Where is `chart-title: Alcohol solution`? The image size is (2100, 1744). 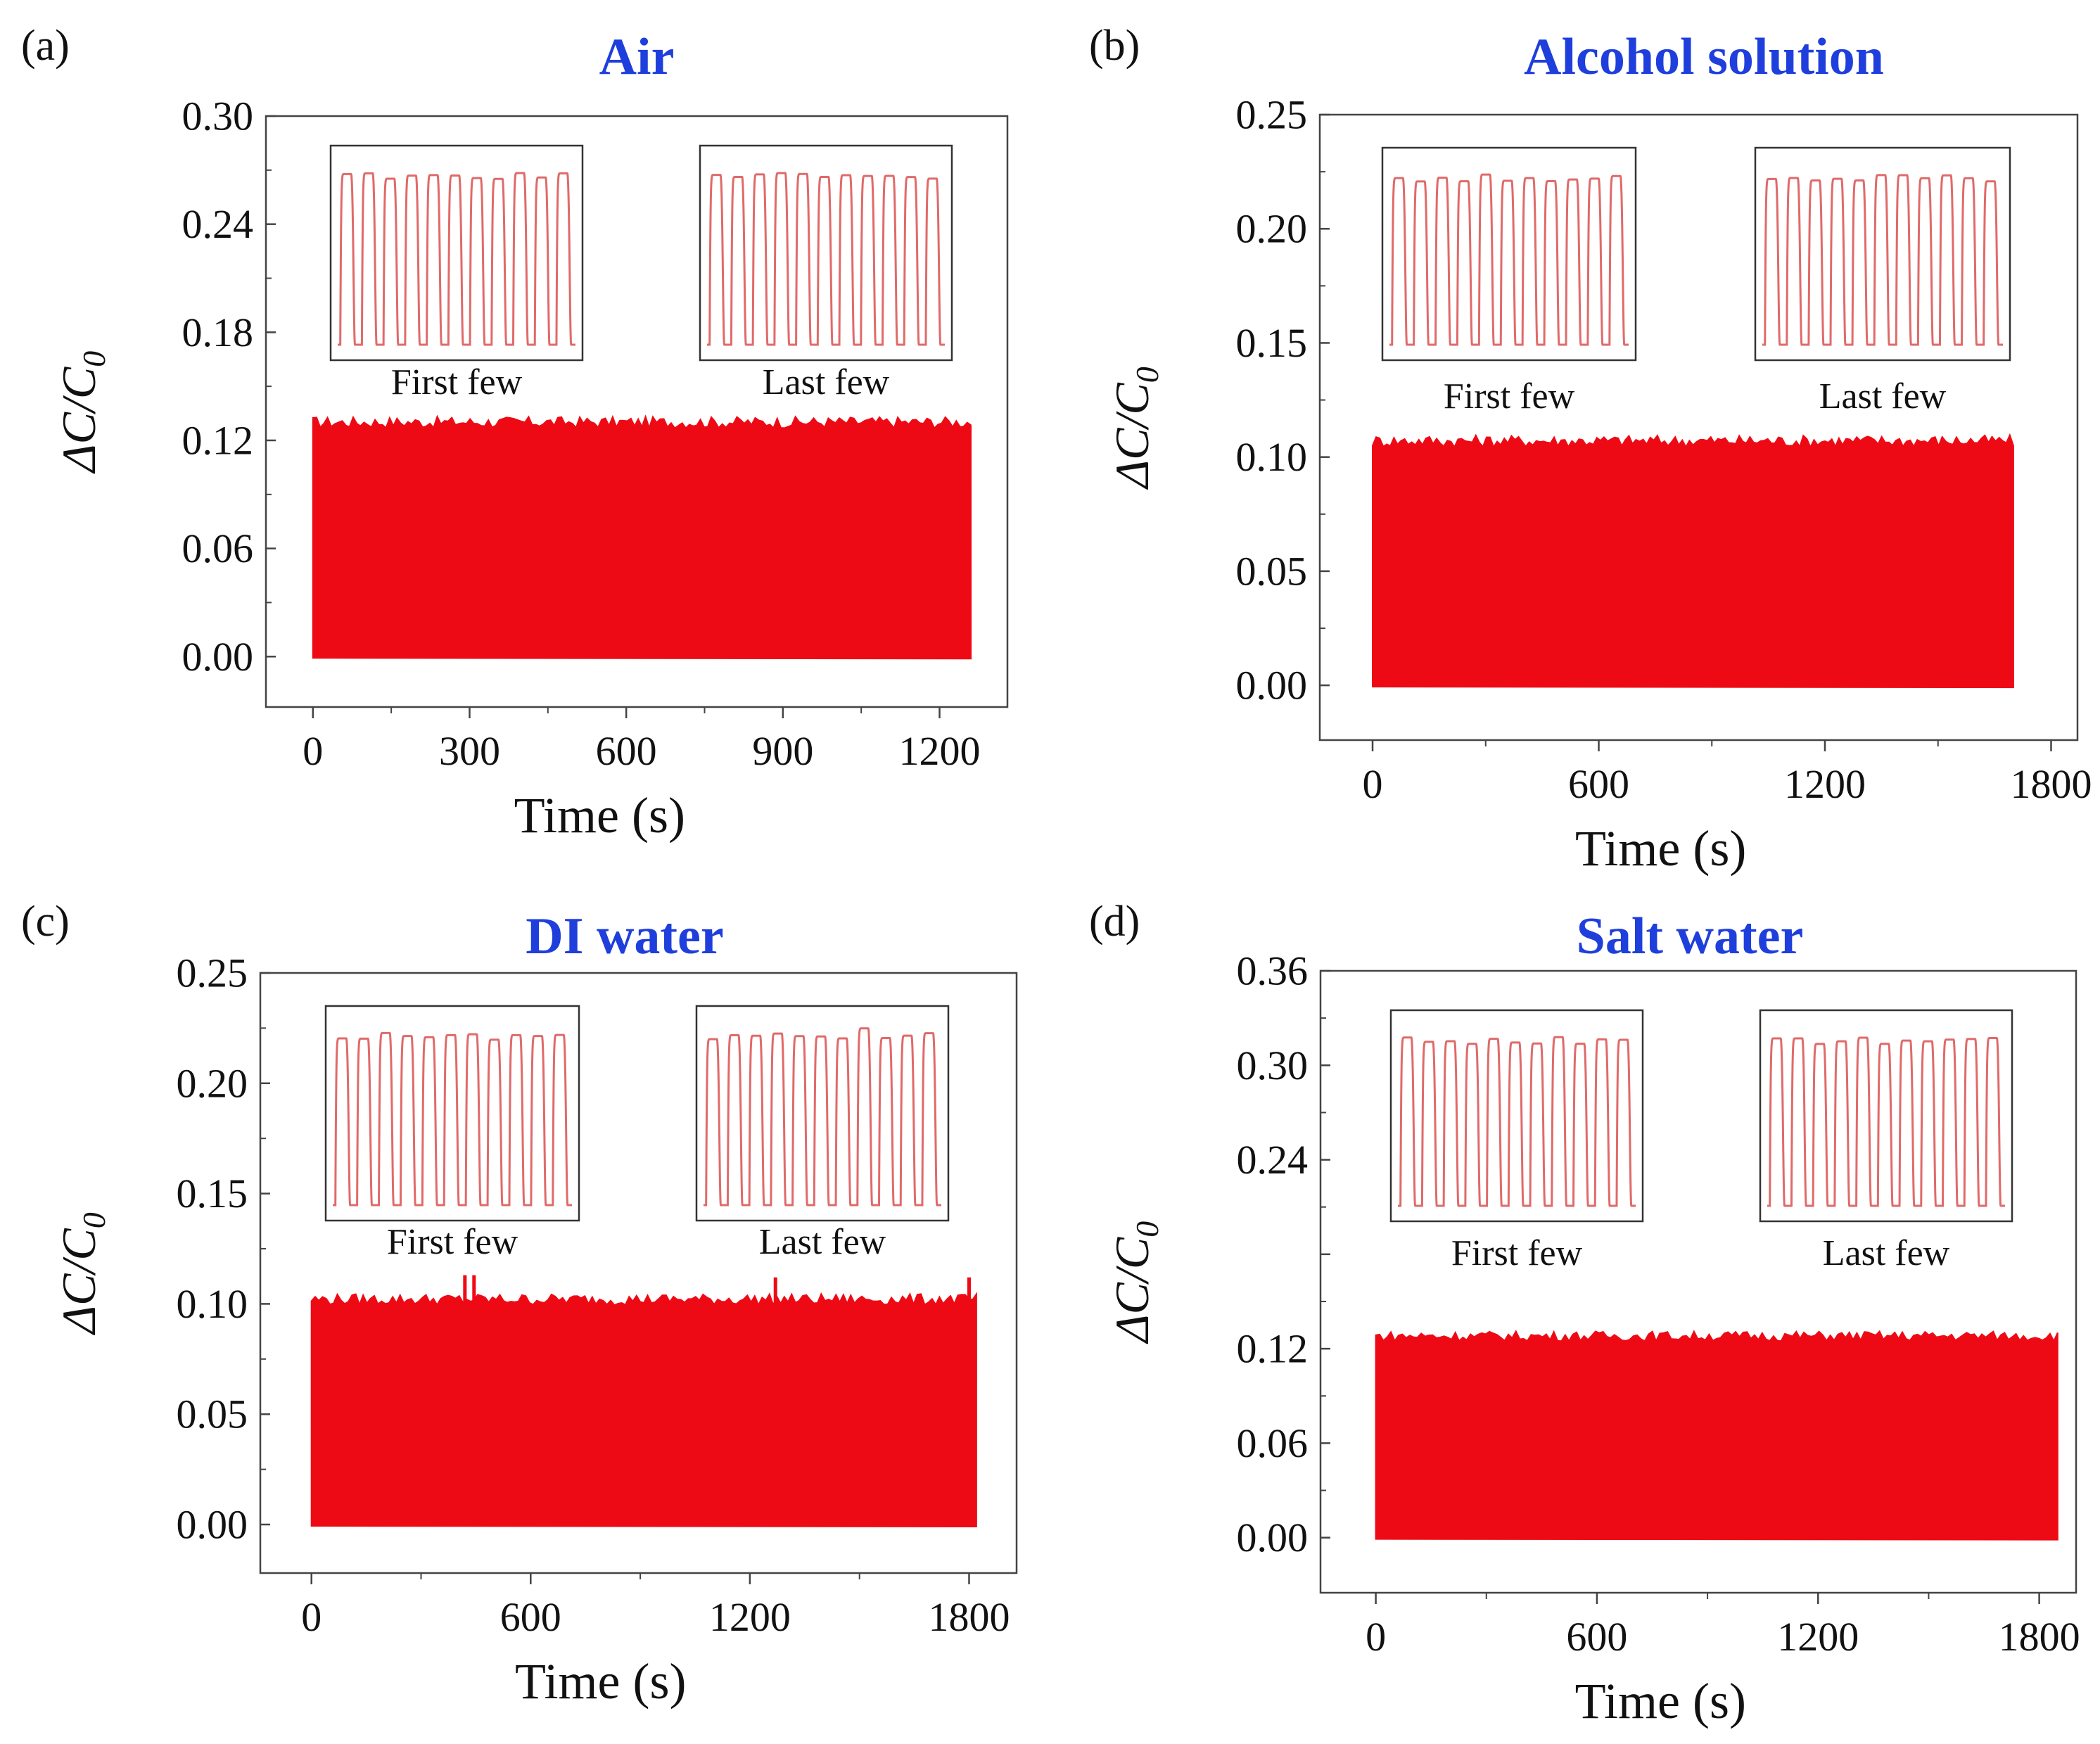 chart-title: Alcohol solution is located at coordinates (1704, 57).